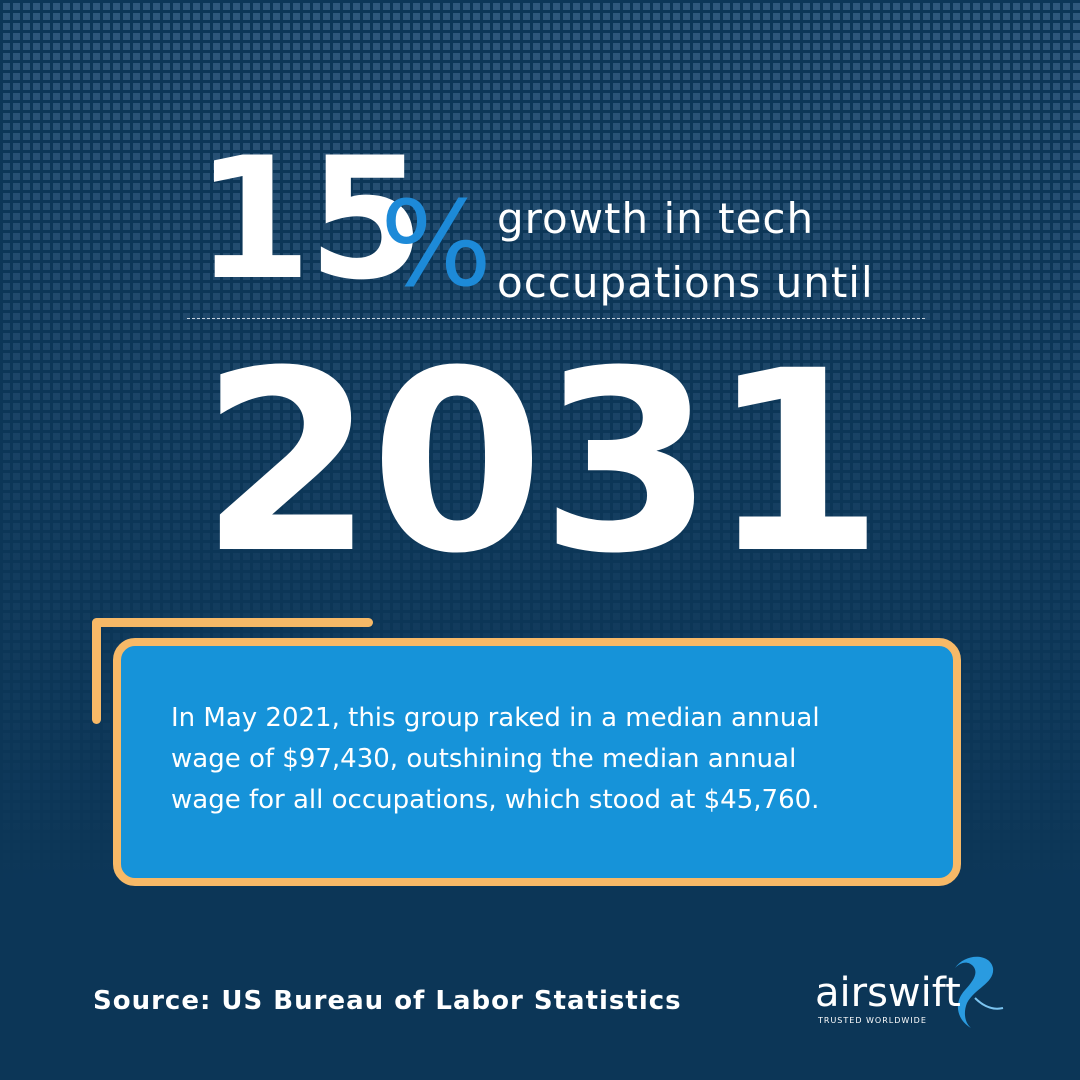 This screenshot has width=1080, height=1080. What do you see at coordinates (888, 993) in the screenshot?
I see `logo-name: airswift` at bounding box center [888, 993].